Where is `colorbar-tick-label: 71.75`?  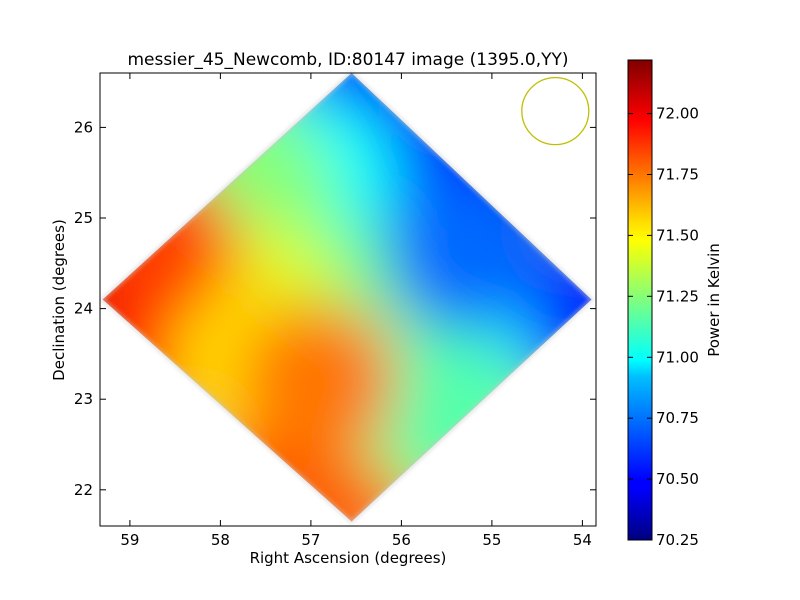
colorbar-tick-label: 71.75 is located at coordinates (677, 175).